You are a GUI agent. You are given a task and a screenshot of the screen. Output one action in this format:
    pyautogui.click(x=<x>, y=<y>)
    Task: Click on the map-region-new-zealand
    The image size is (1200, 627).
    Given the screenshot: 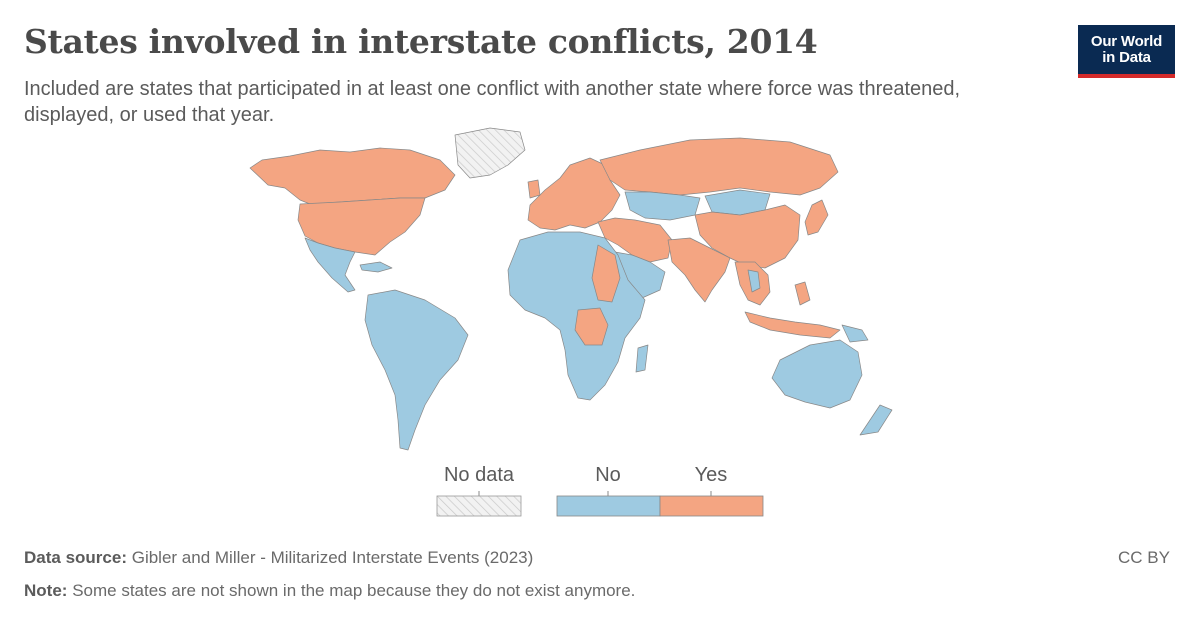 What is the action you would take?
    pyautogui.click(x=876, y=420)
    